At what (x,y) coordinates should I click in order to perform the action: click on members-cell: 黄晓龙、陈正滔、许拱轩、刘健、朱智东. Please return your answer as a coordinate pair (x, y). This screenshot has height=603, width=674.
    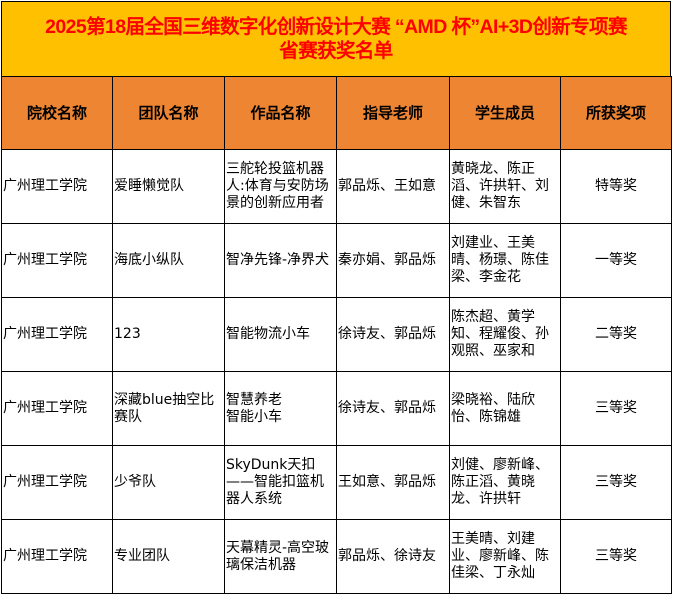
    Looking at the image, I should click on (505, 186).